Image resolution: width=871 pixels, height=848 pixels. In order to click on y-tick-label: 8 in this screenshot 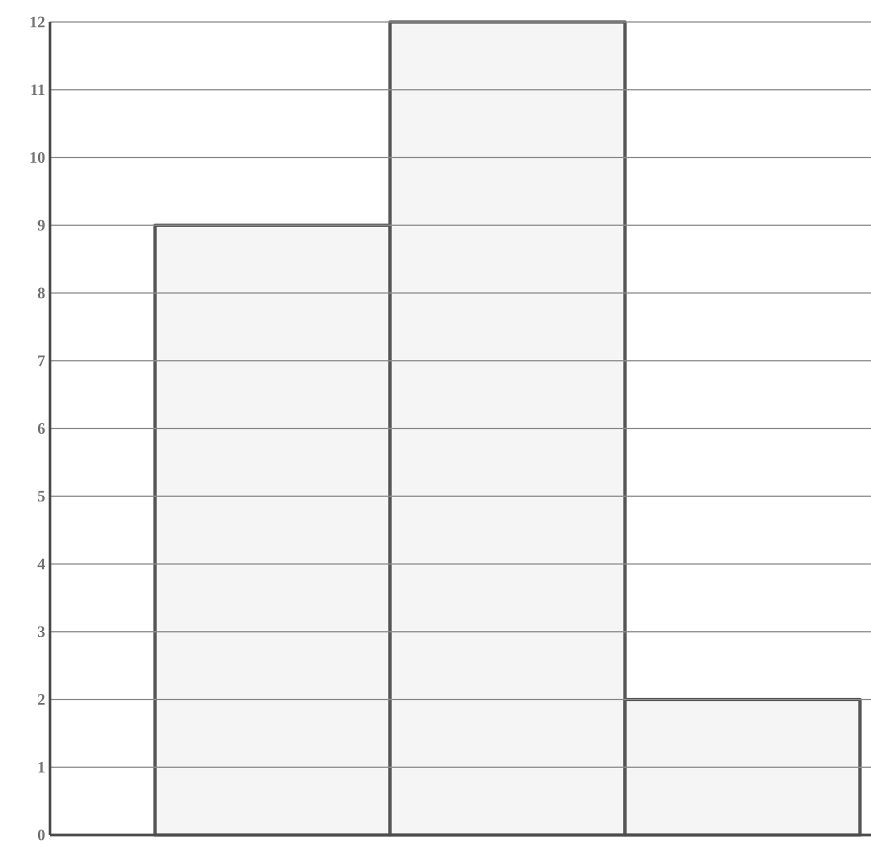, I will do `click(41, 293)`.